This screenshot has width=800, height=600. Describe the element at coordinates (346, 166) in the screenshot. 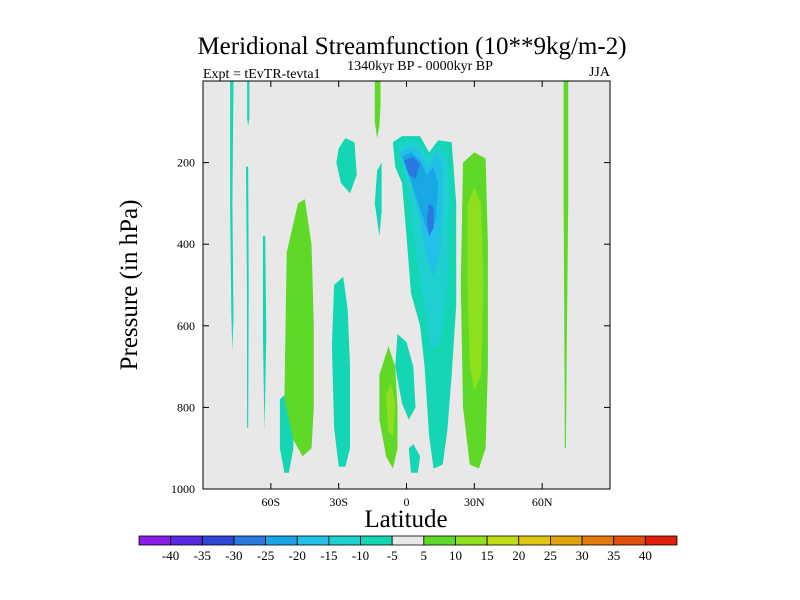

I see `contour-neg-5-blob-30S-upper` at that location.